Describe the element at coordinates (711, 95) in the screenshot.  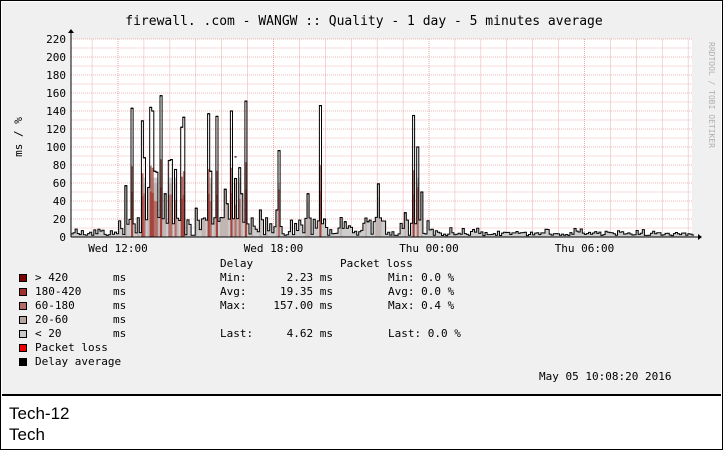
I see `side-credit: RRDTOOL / TOBI OETIKER` at that location.